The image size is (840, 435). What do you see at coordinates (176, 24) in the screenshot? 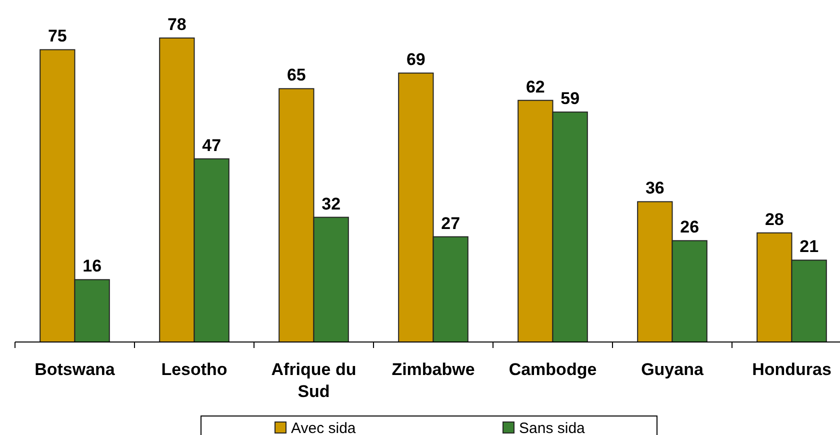
I see `data-label: 78` at bounding box center [176, 24].